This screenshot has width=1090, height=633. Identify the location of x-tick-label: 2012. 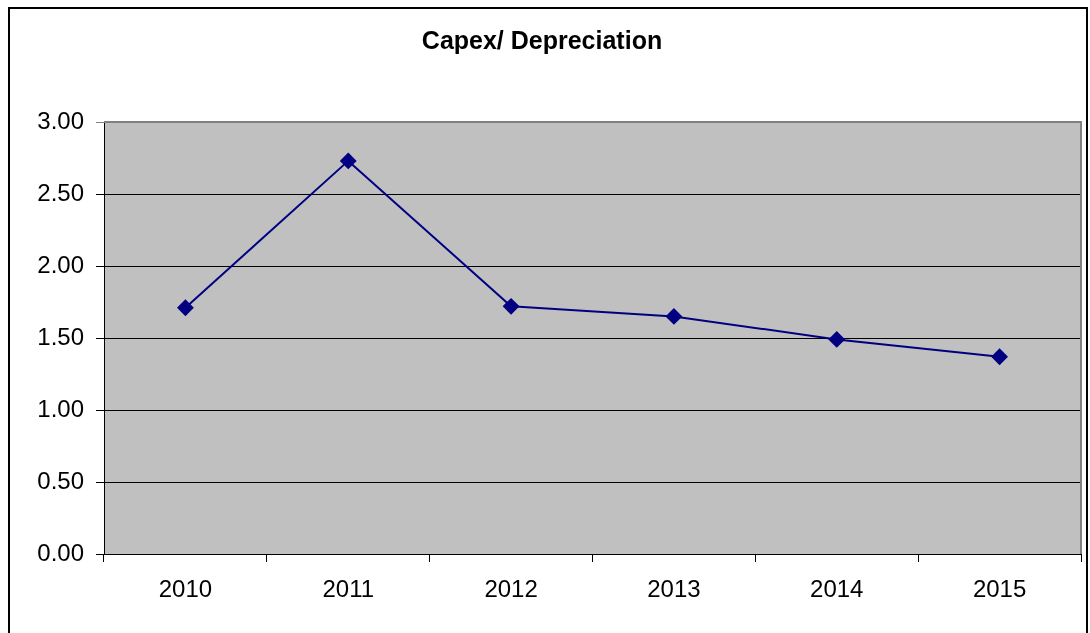
(511, 589).